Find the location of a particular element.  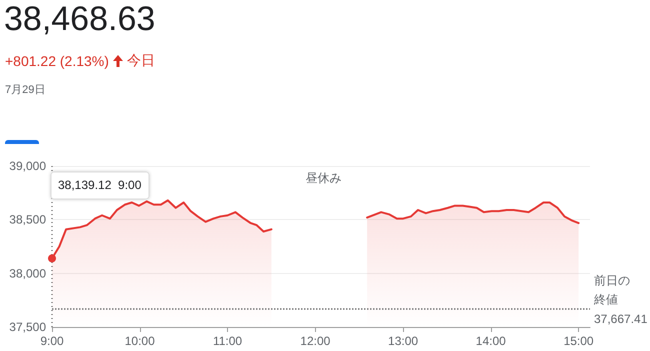

chart-subtitle: +801.22 (2.13%) is located at coordinates (57, 61).